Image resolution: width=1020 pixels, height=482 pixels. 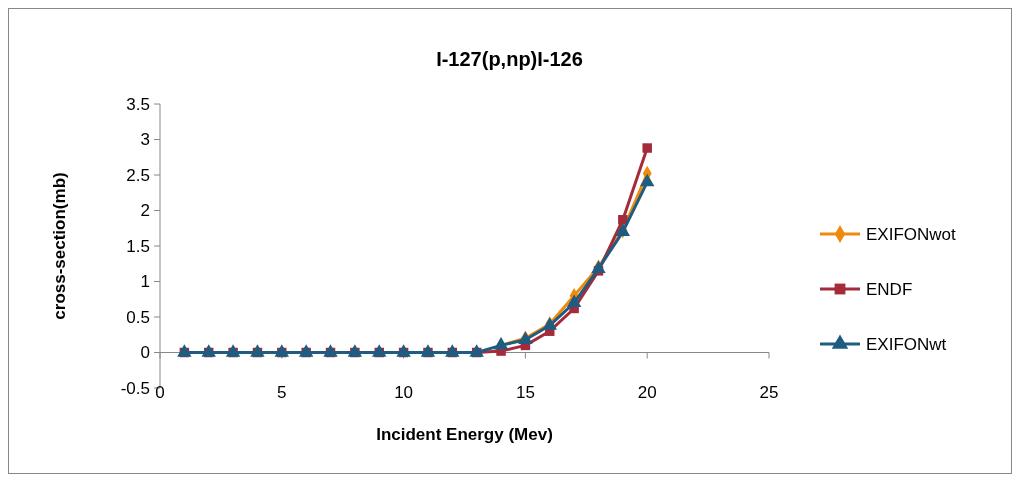 I want to click on x-tick-label: 5, so click(x=282, y=392).